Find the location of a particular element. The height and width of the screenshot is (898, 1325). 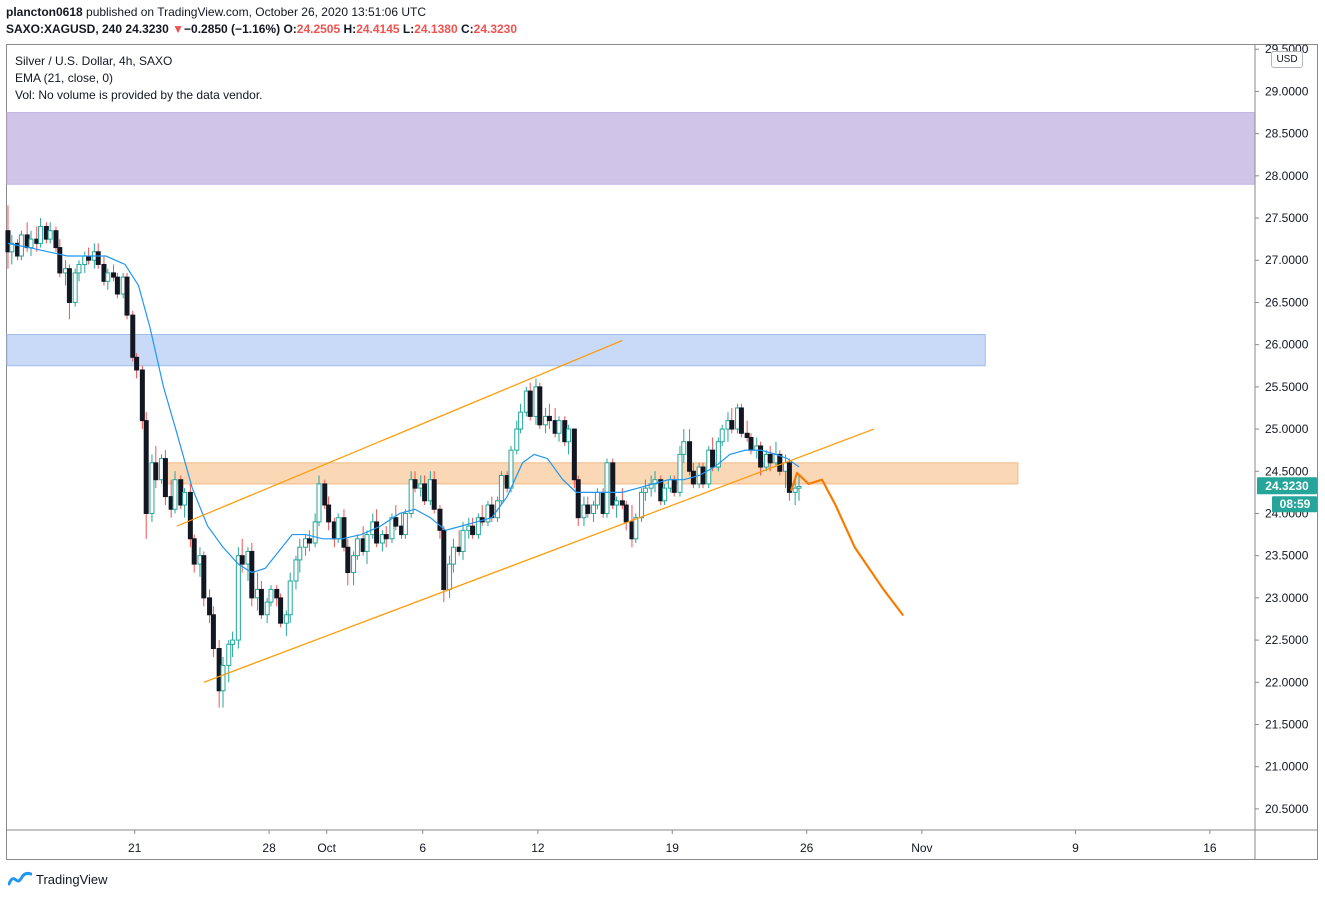

x-tick-label: 26 is located at coordinates (807, 848).